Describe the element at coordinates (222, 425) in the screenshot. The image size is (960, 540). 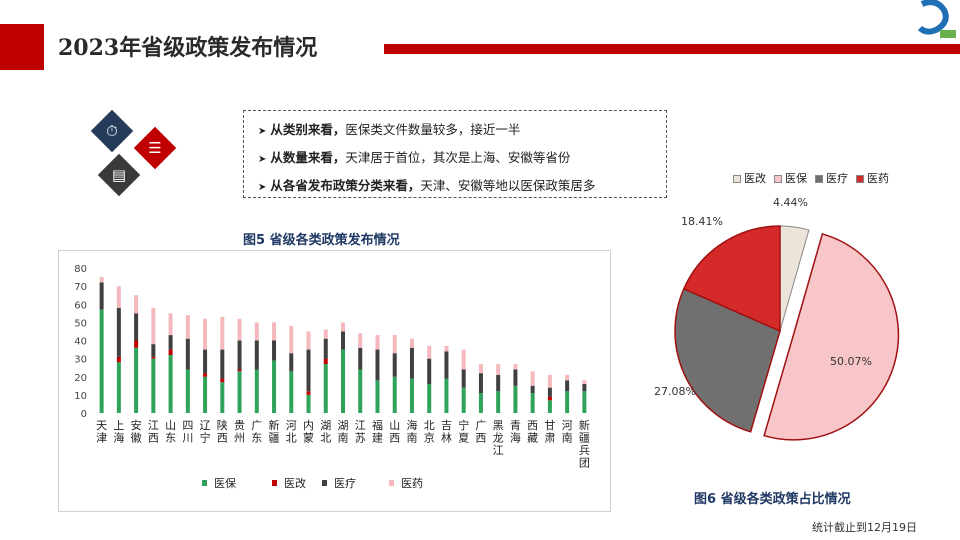
I see `x-tick-char: 陕` at that location.